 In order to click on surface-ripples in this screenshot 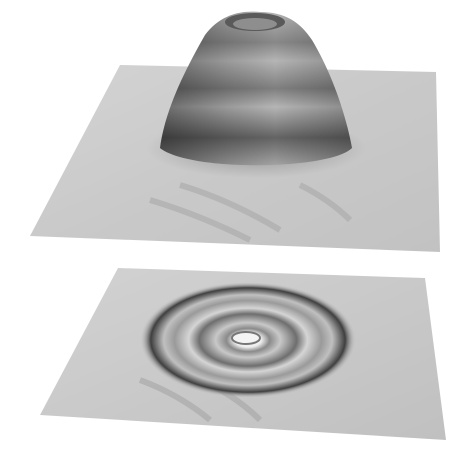, I will do `click(251, 212)`.